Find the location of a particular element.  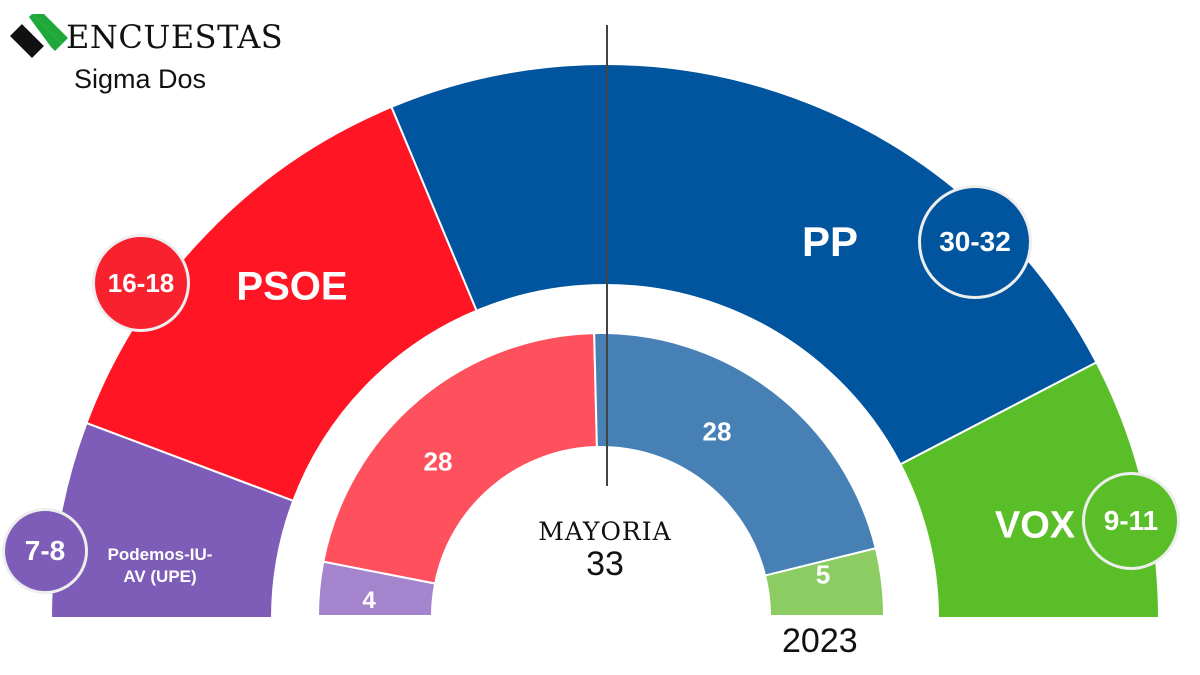

inner-vox-value: 5 is located at coordinates (823, 574).